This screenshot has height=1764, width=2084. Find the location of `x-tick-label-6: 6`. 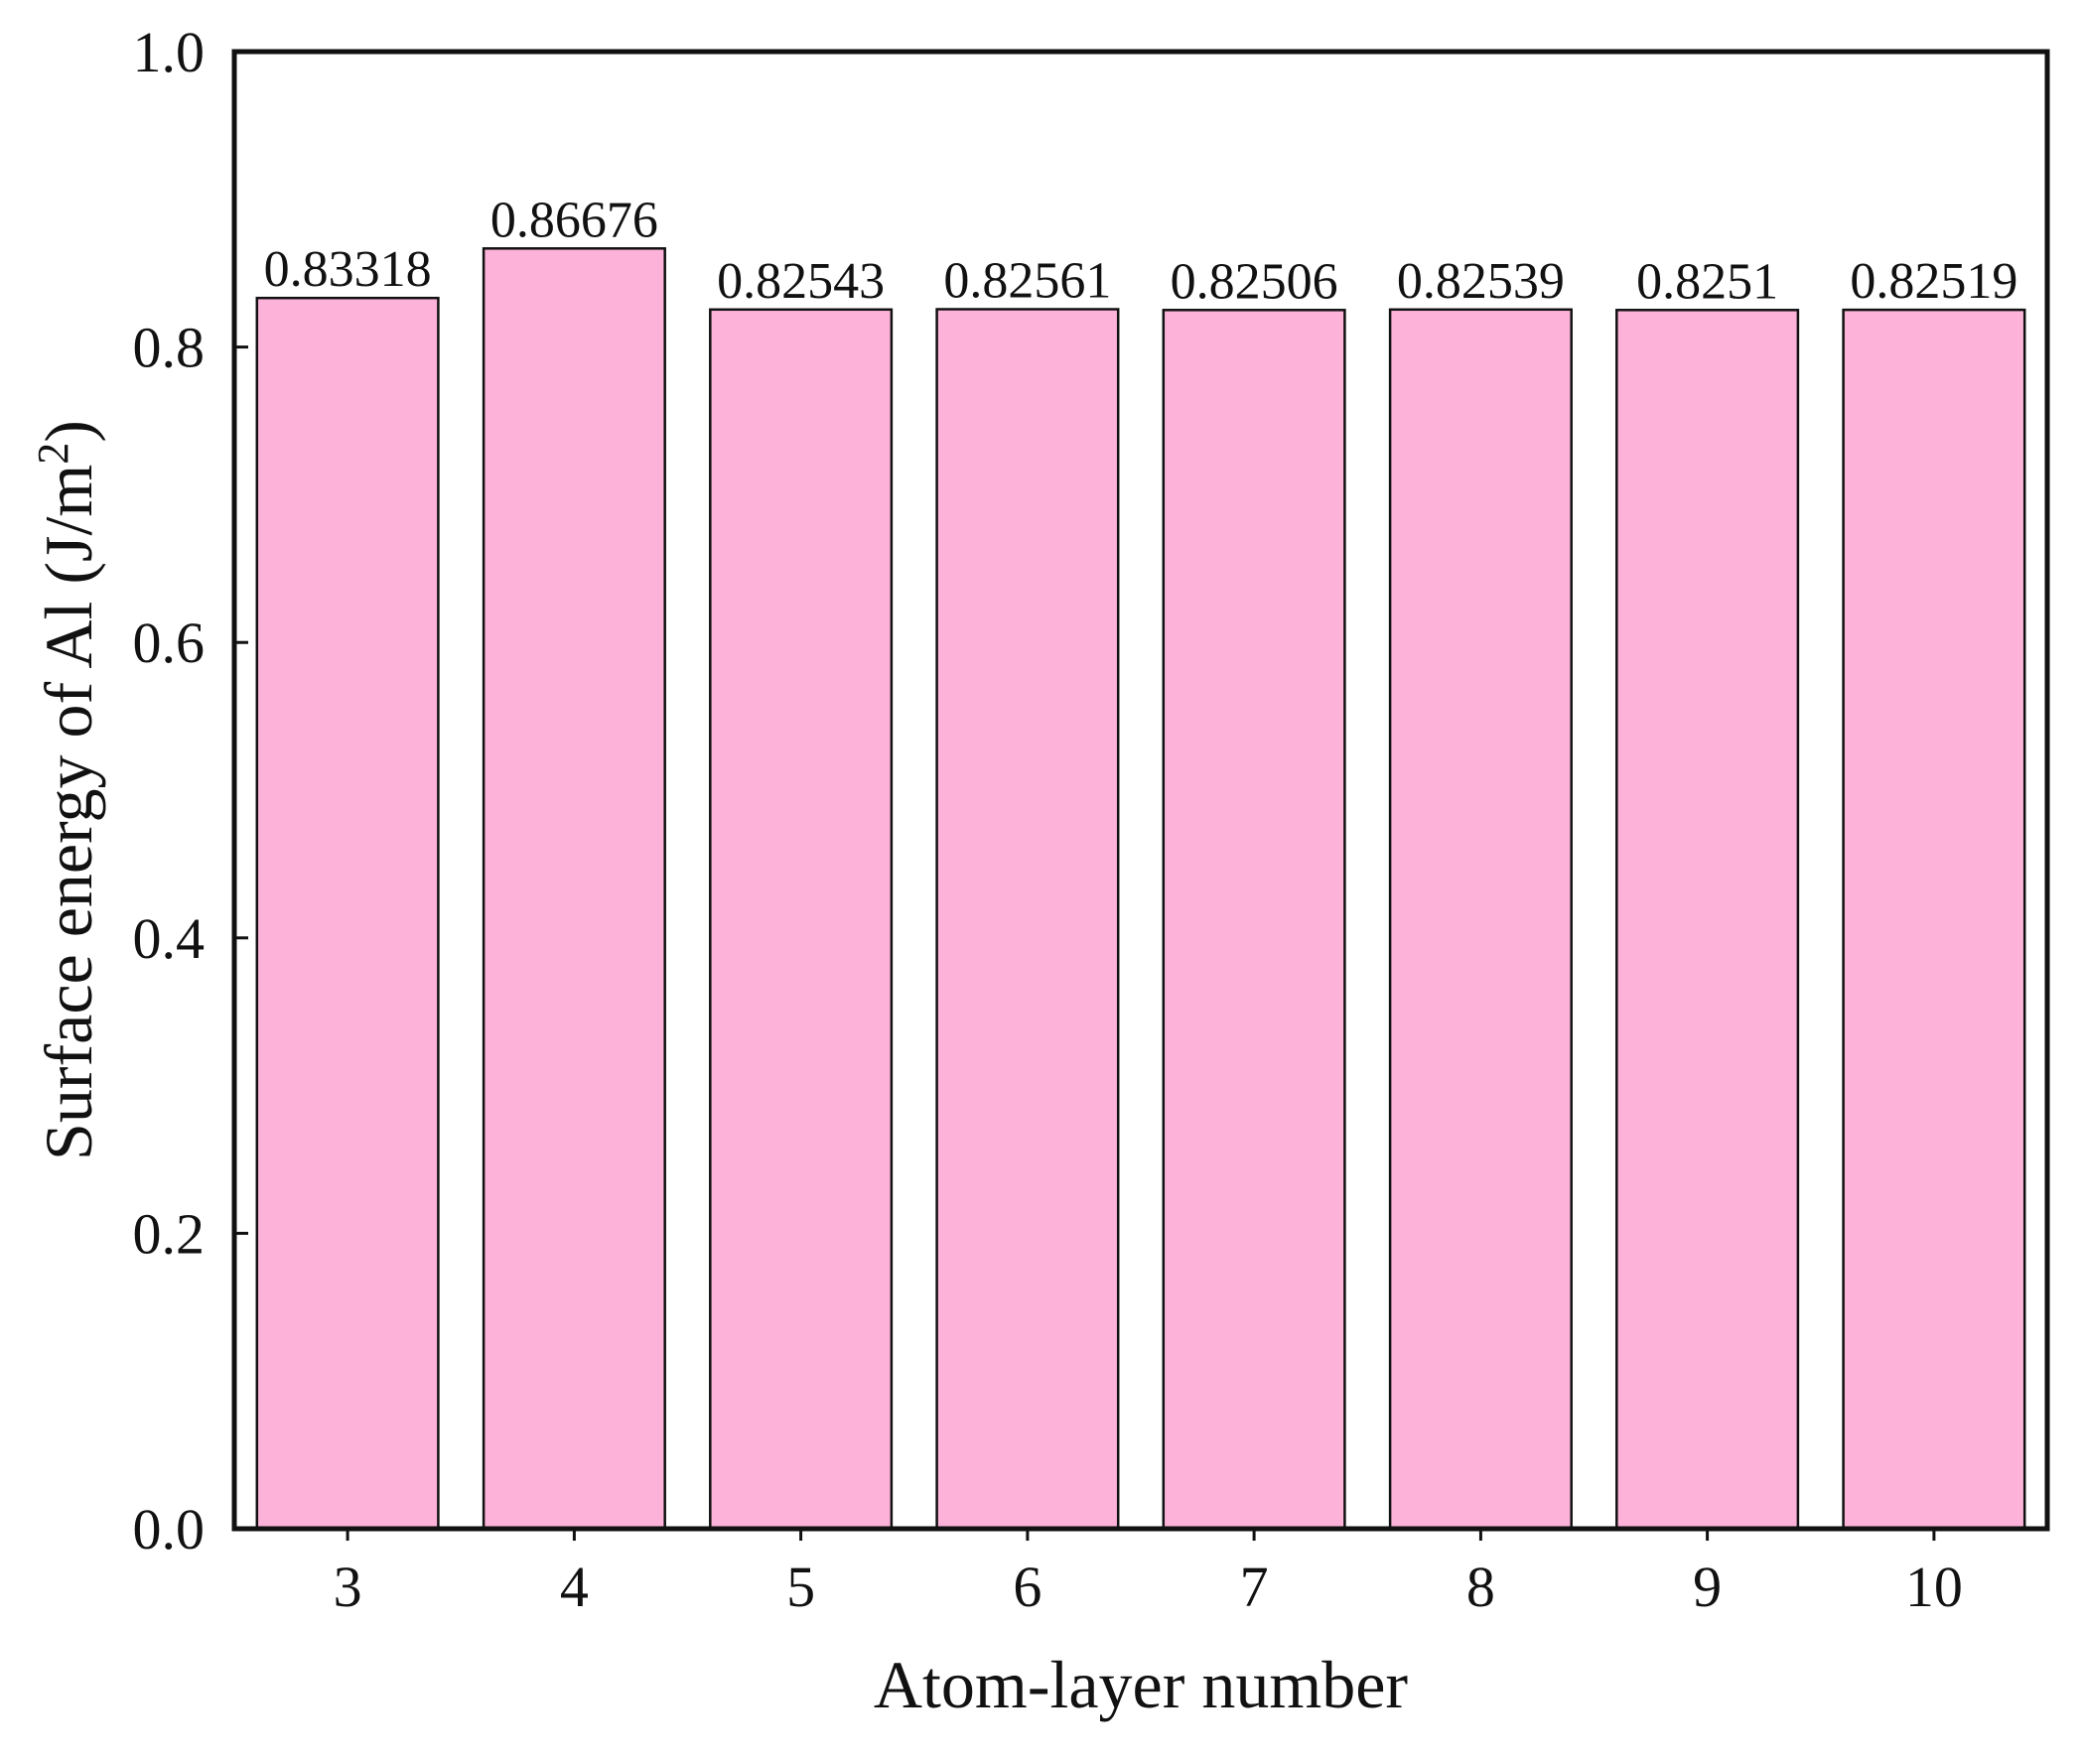

x-tick-label-6: 6 is located at coordinates (1027, 1587).